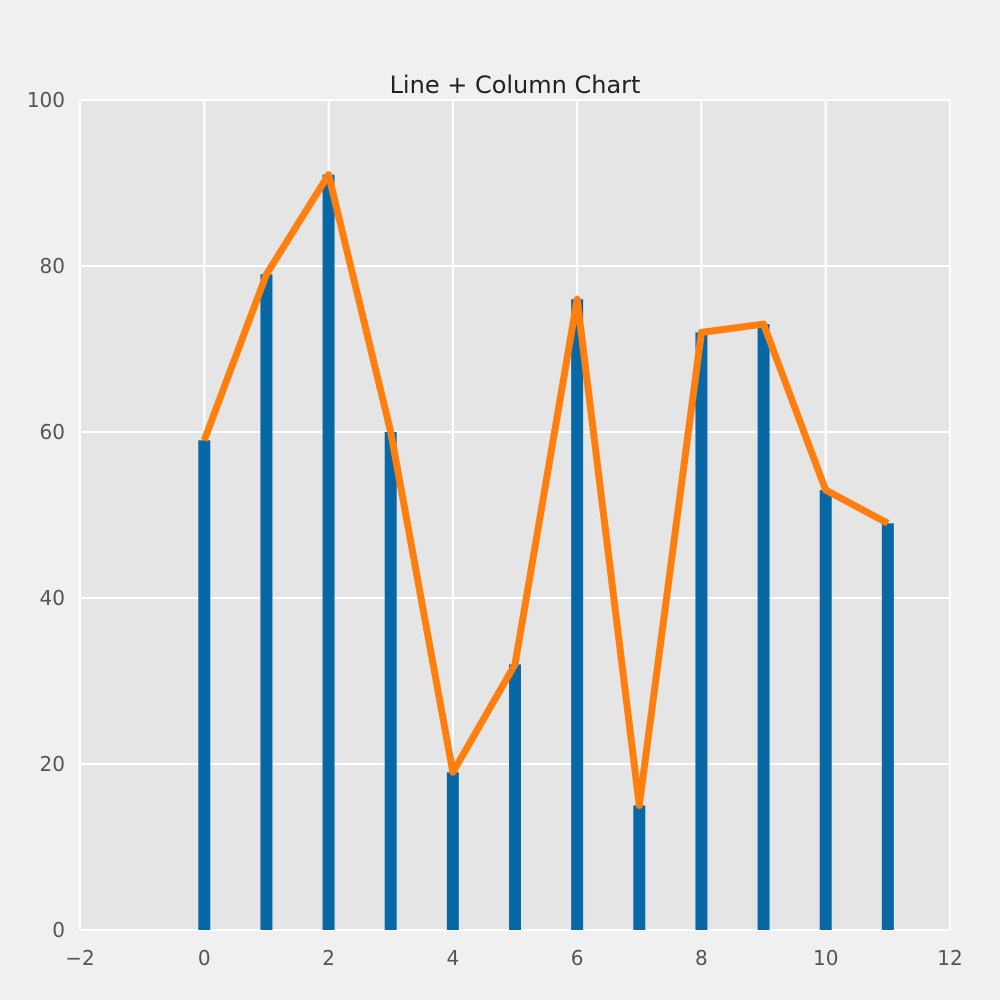  I want to click on x-tick-label: 8, so click(701, 958).